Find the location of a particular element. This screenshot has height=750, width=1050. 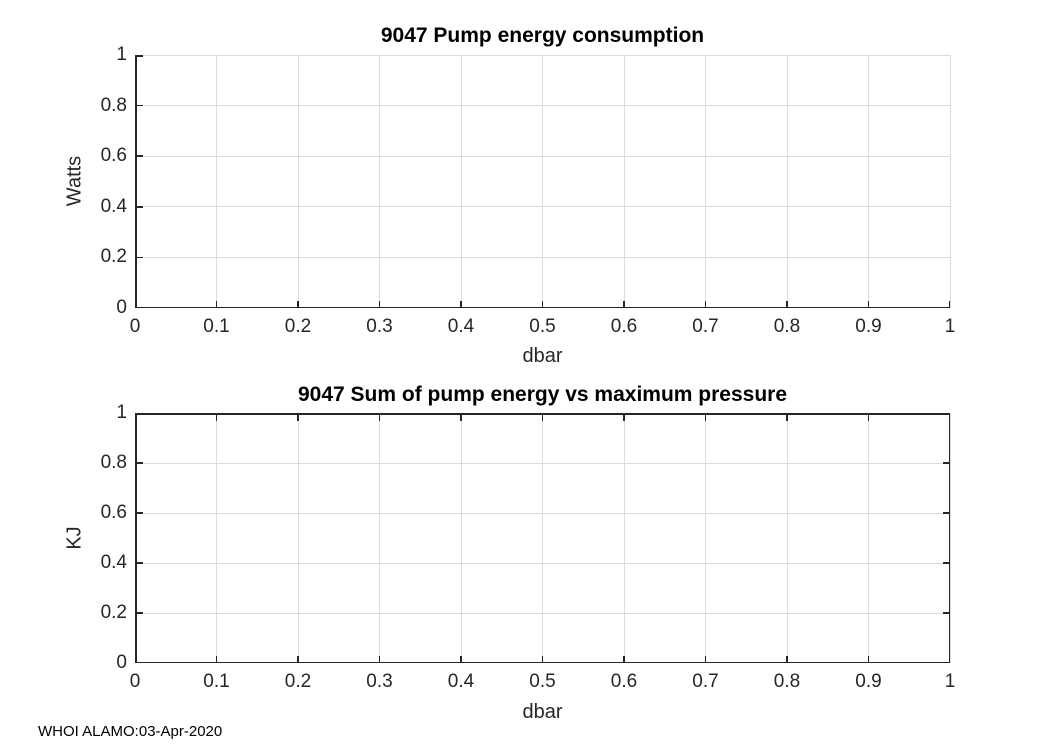

bottom-plot-ylabel: KJ is located at coordinates (74, 538).